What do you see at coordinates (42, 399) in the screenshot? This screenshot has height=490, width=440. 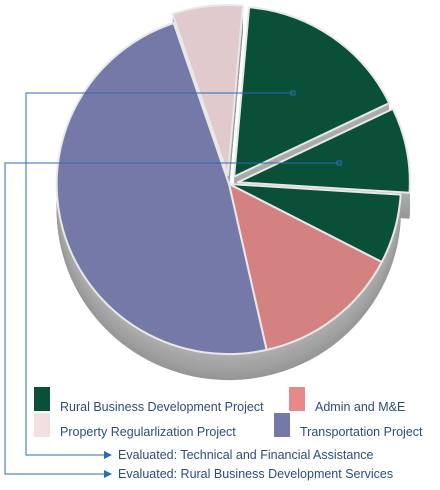 I see `legend-swatch-rural-business-development-project` at bounding box center [42, 399].